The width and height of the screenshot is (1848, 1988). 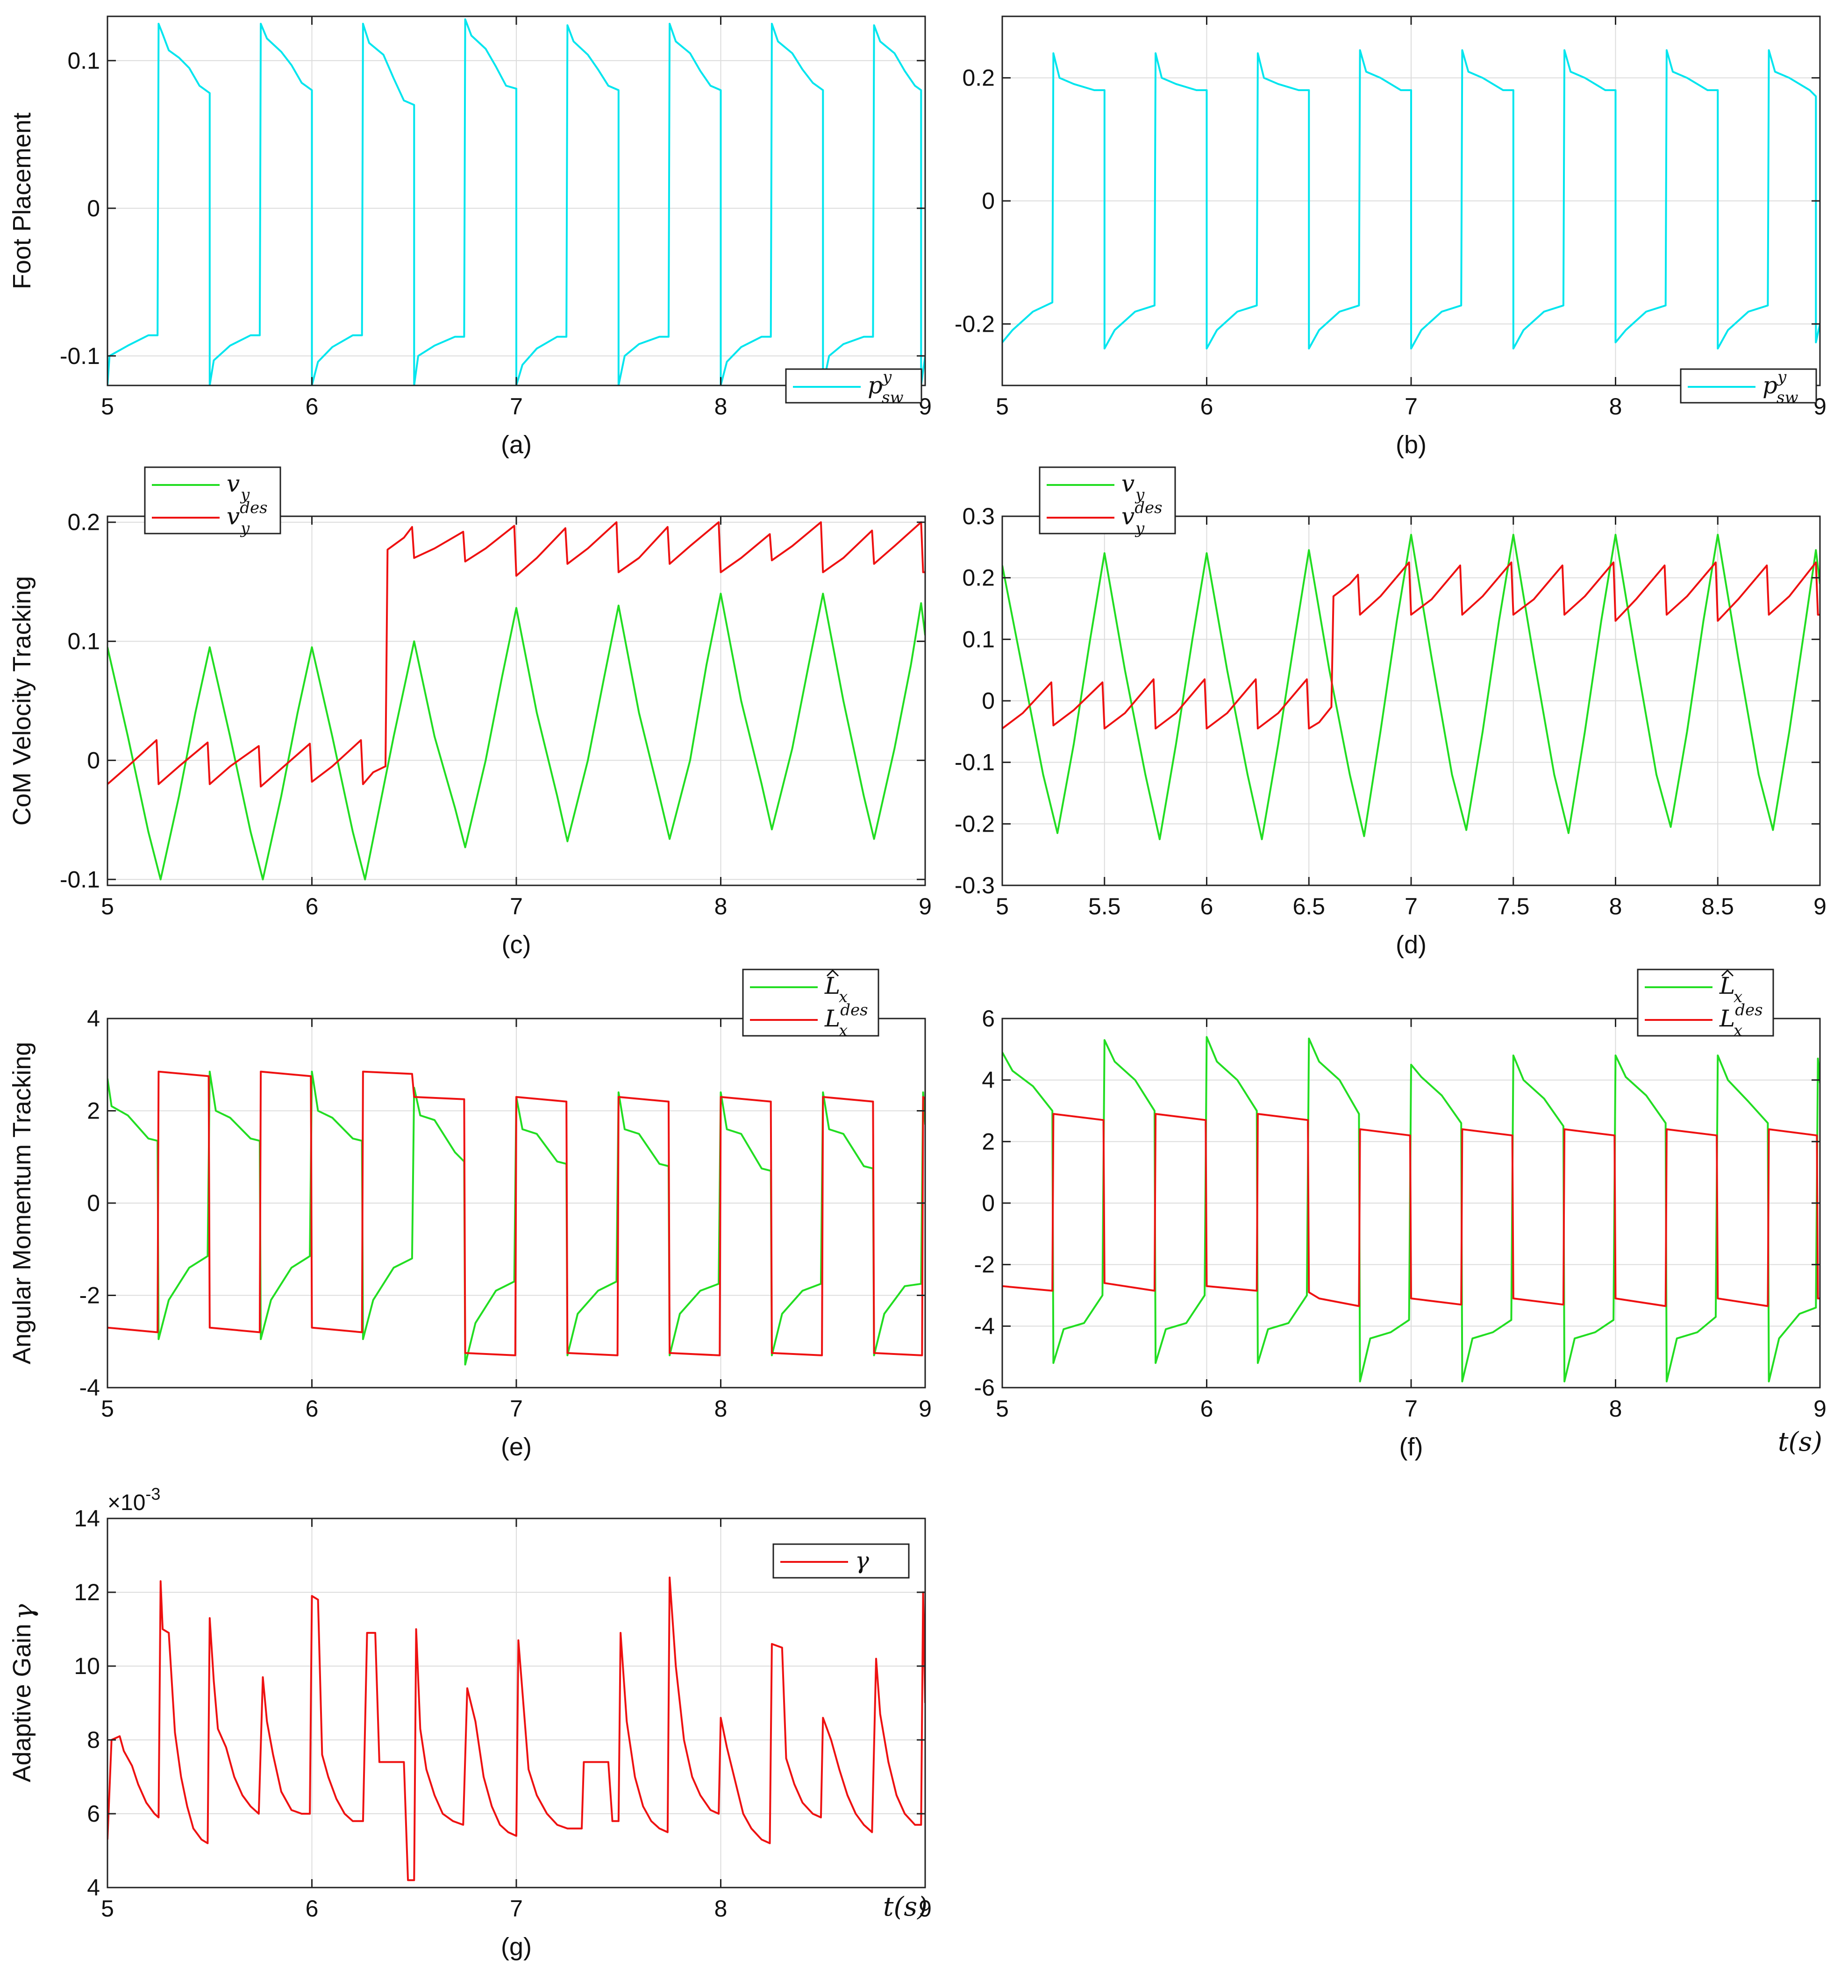 I want to click on y-tick-label: 10, so click(x=87, y=1666).